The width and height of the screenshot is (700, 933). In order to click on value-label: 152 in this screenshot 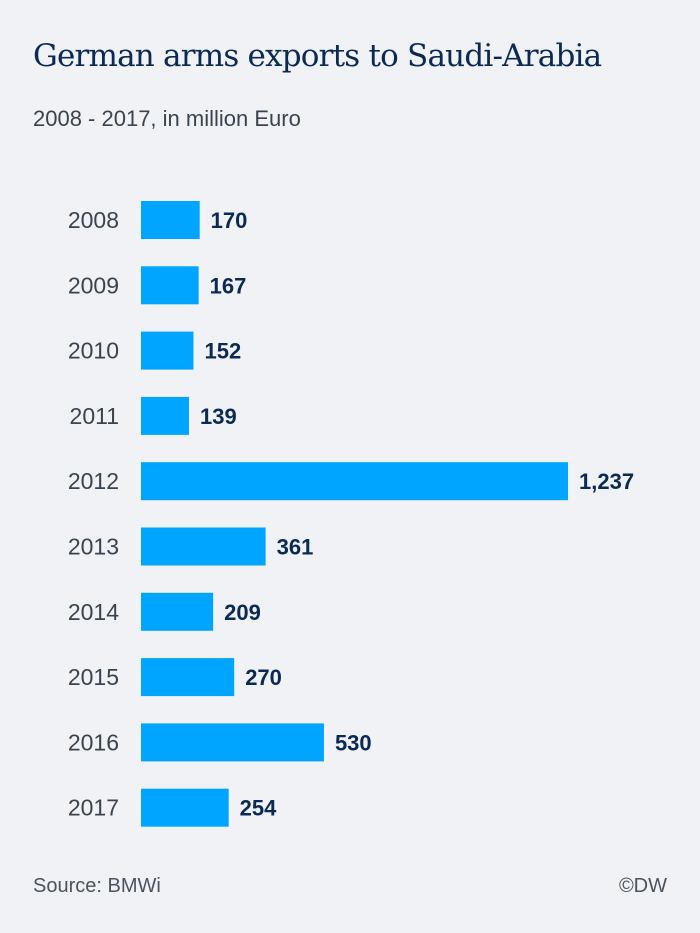, I will do `click(222, 351)`.